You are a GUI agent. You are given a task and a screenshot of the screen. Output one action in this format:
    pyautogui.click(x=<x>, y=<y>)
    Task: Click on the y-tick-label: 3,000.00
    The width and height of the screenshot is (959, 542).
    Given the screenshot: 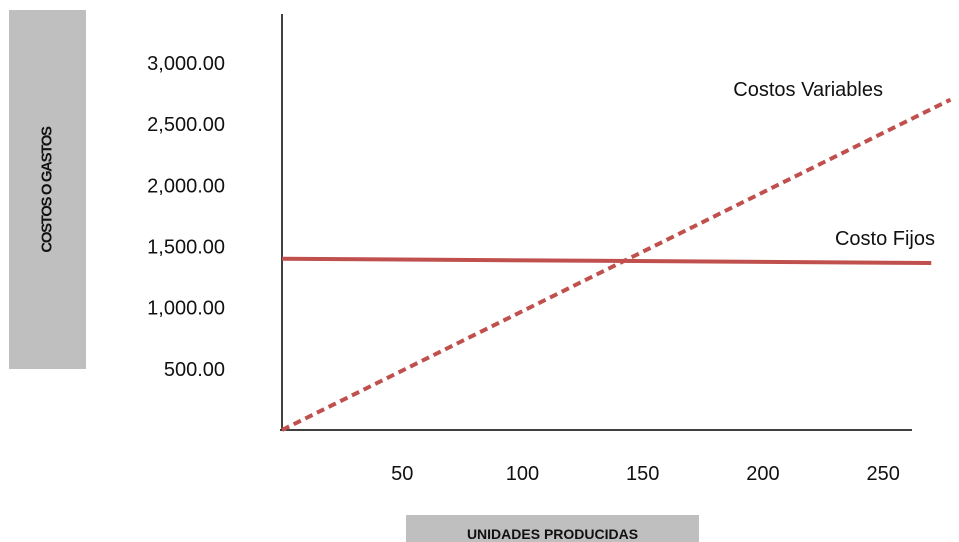 What is the action you would take?
    pyautogui.click(x=186, y=64)
    